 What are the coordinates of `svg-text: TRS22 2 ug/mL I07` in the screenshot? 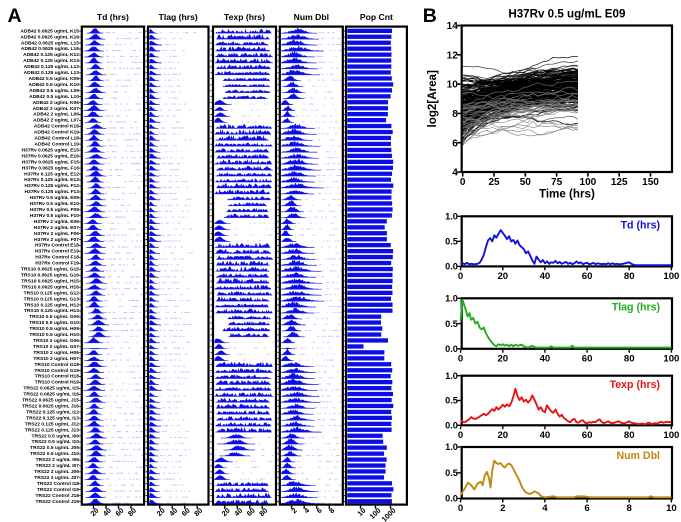 It's located at (58, 466).